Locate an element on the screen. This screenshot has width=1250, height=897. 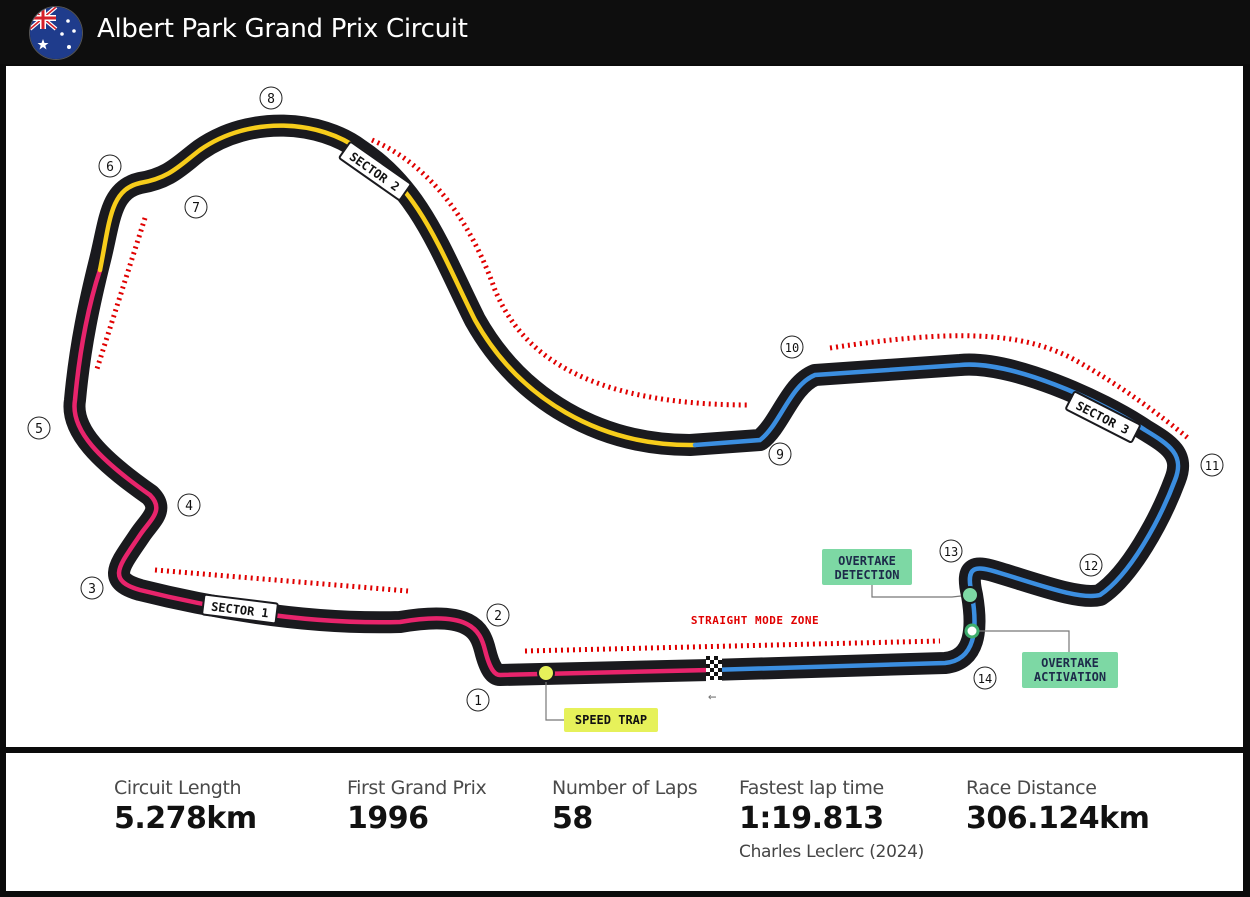
turn-14-marker: 14 is located at coordinates (985, 678).